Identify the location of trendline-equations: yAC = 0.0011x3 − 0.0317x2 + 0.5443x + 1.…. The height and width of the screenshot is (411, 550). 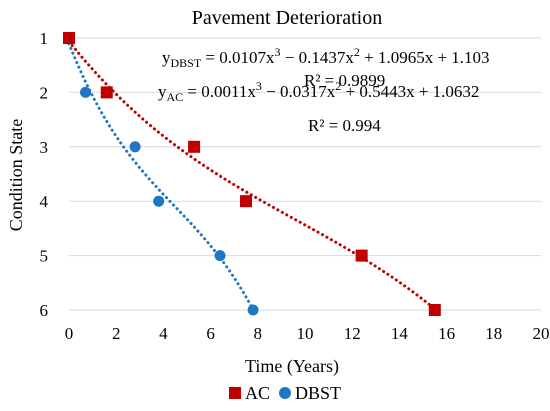
(324, 90).